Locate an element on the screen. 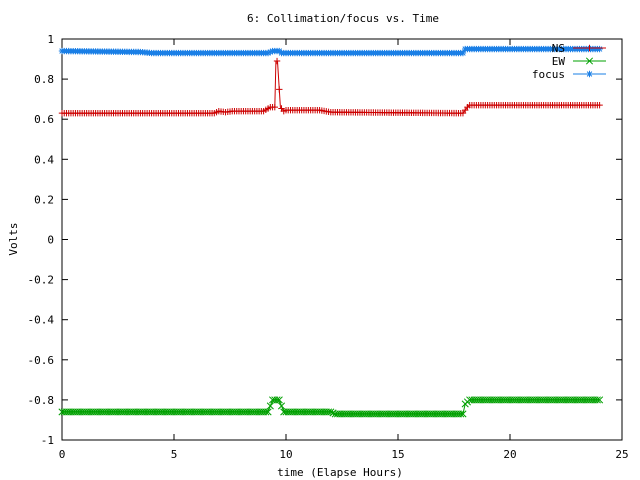  y-tick-label: -0.6 is located at coordinates (41, 360).